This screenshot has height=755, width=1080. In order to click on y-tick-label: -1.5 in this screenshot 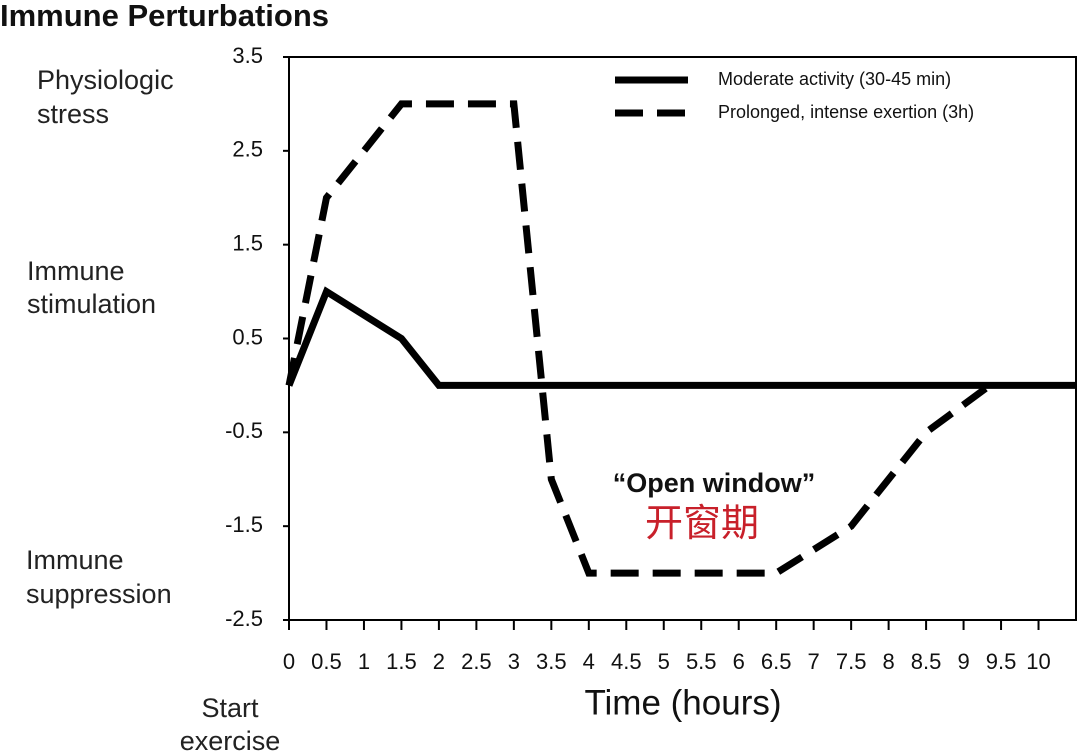, I will do `click(244, 524)`.